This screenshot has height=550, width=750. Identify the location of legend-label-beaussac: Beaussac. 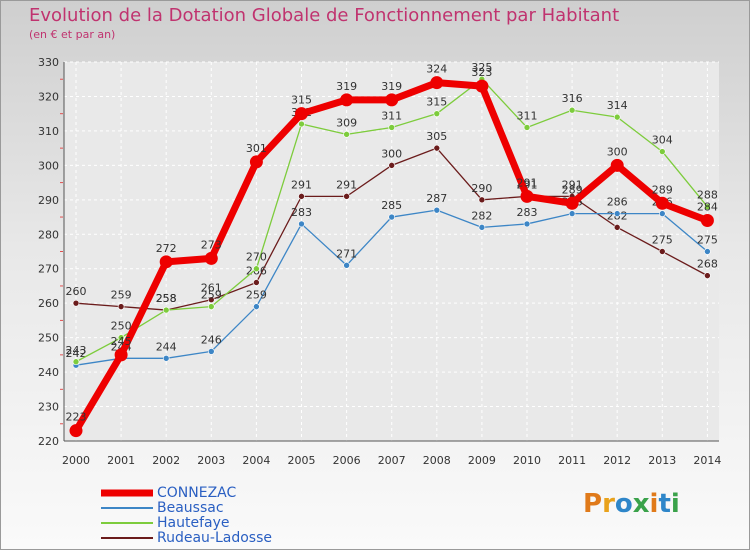
(190, 508).